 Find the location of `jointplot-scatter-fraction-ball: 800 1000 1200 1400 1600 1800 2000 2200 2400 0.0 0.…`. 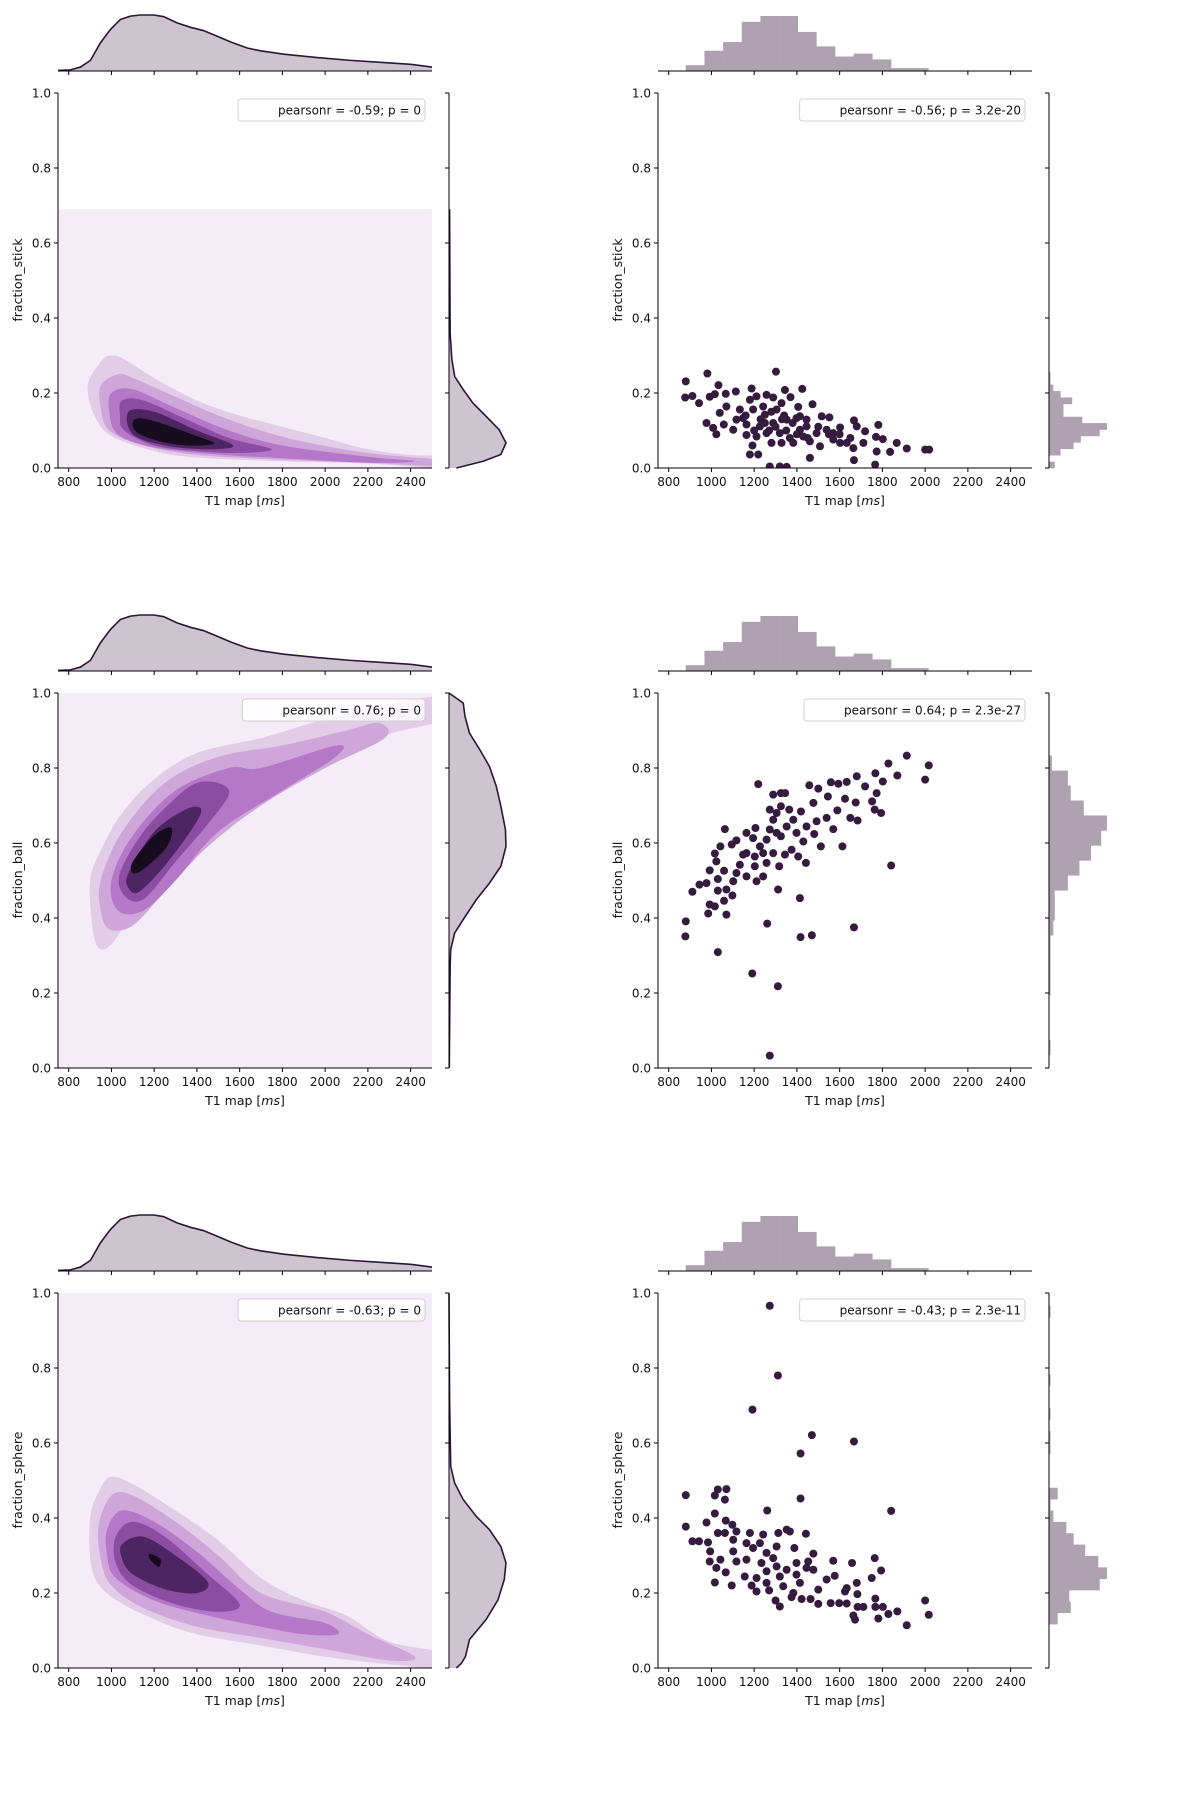

jointplot-scatter-fraction-ball: 800 1000 1200 1400 1600 1800 2000 2200 2400 0.0 0.… is located at coordinates (858, 862).